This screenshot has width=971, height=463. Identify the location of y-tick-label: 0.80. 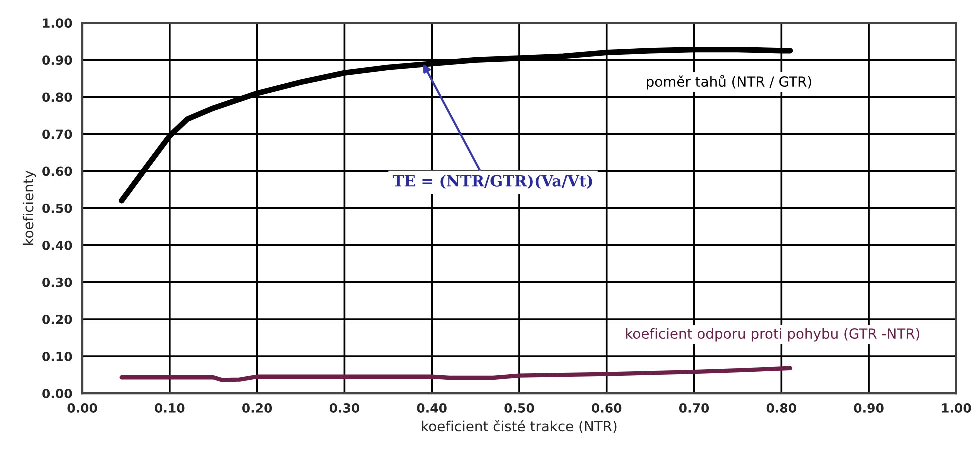
(57, 97).